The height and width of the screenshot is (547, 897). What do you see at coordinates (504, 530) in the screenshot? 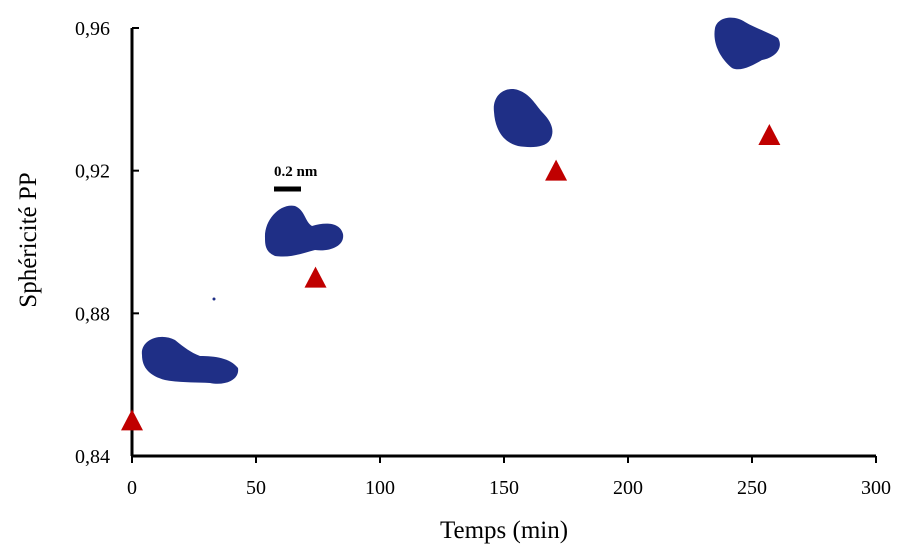
I see `x-axis-title: Temps (min)` at bounding box center [504, 530].